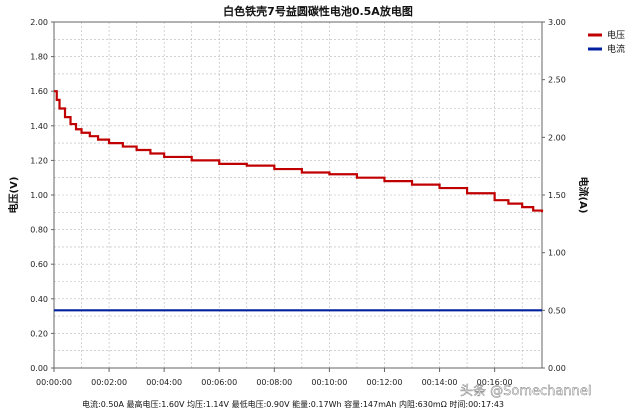 The width and height of the screenshot is (640, 414). Describe the element at coordinates (557, 195) in the screenshot. I see `right-tick-label: 1.50` at that location.